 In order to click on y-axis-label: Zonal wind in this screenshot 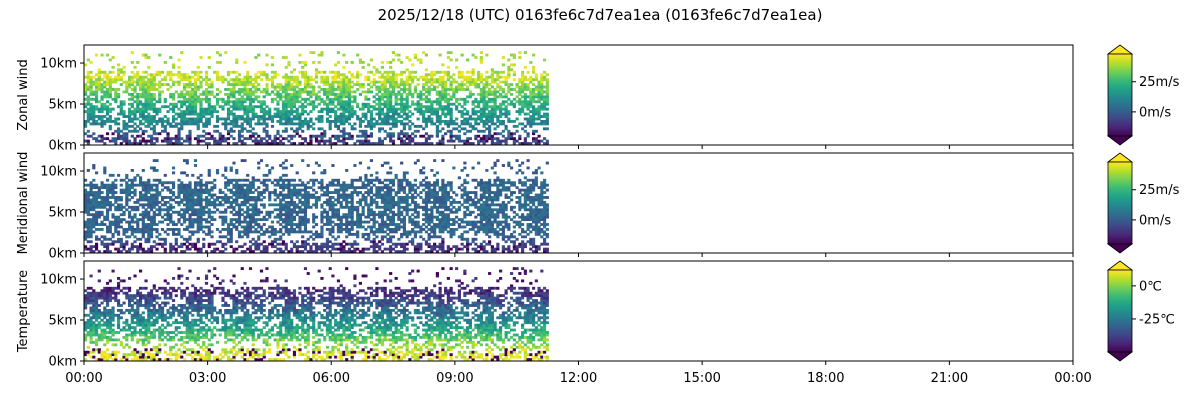, I will do `click(23, 95)`.